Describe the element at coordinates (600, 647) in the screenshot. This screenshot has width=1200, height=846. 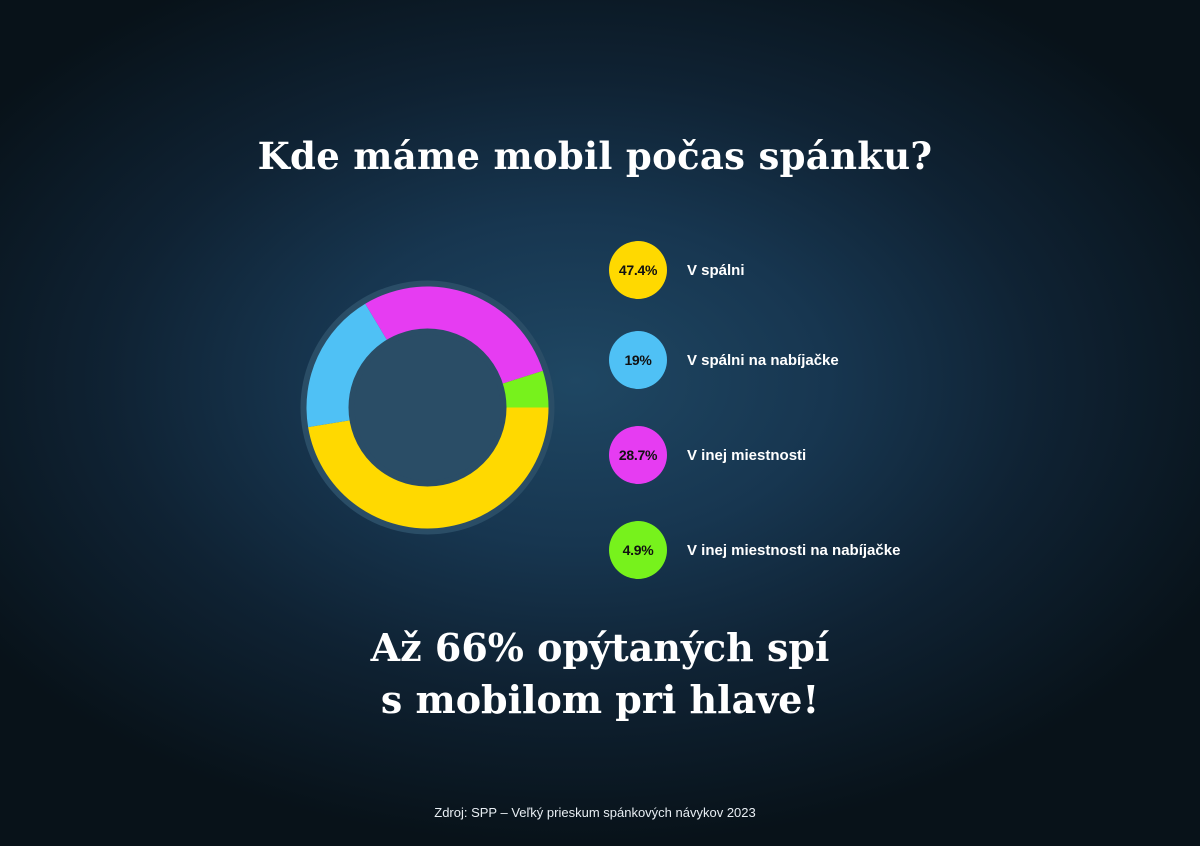
I see `headline-line: Až 66% opýtaných spí` at that location.